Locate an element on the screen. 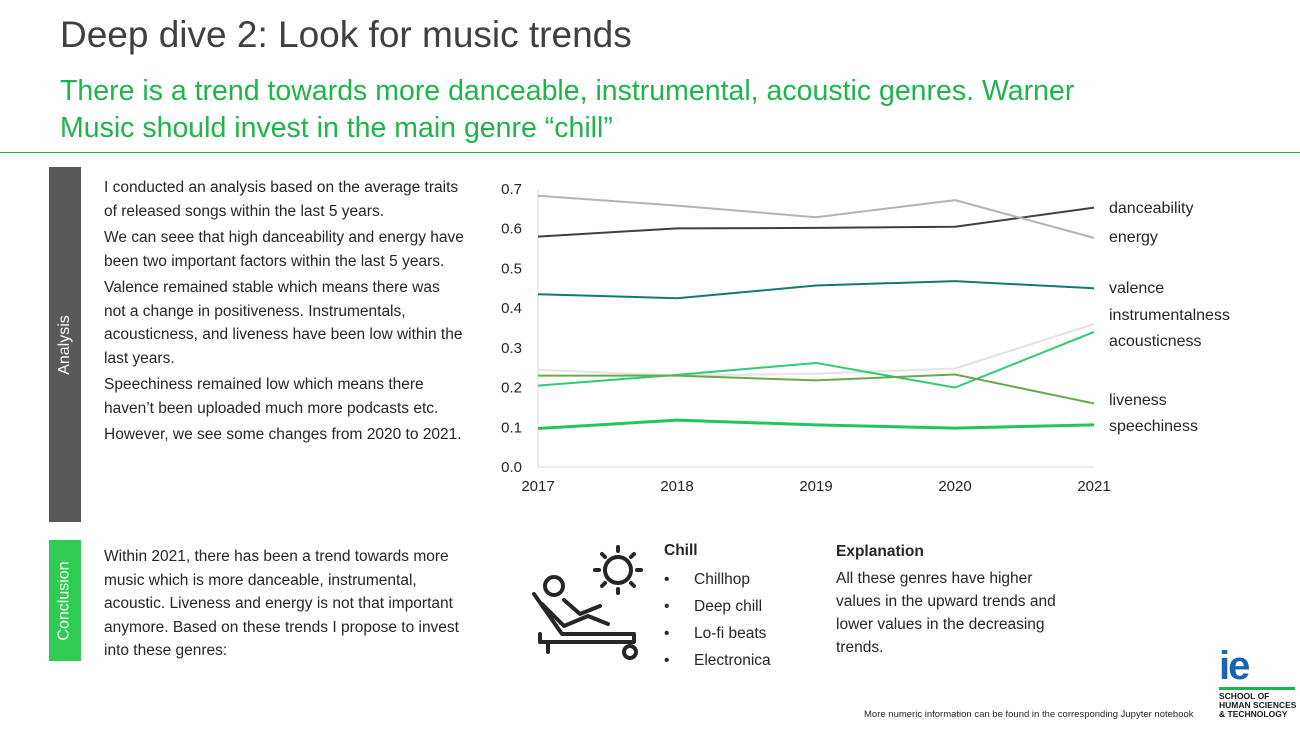 The width and height of the screenshot is (1300, 732). chill-title: Chill is located at coordinates (681, 550).